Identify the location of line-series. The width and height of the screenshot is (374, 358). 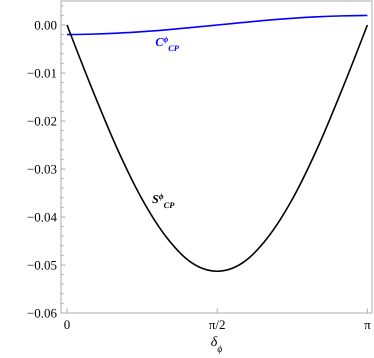
(217, 25).